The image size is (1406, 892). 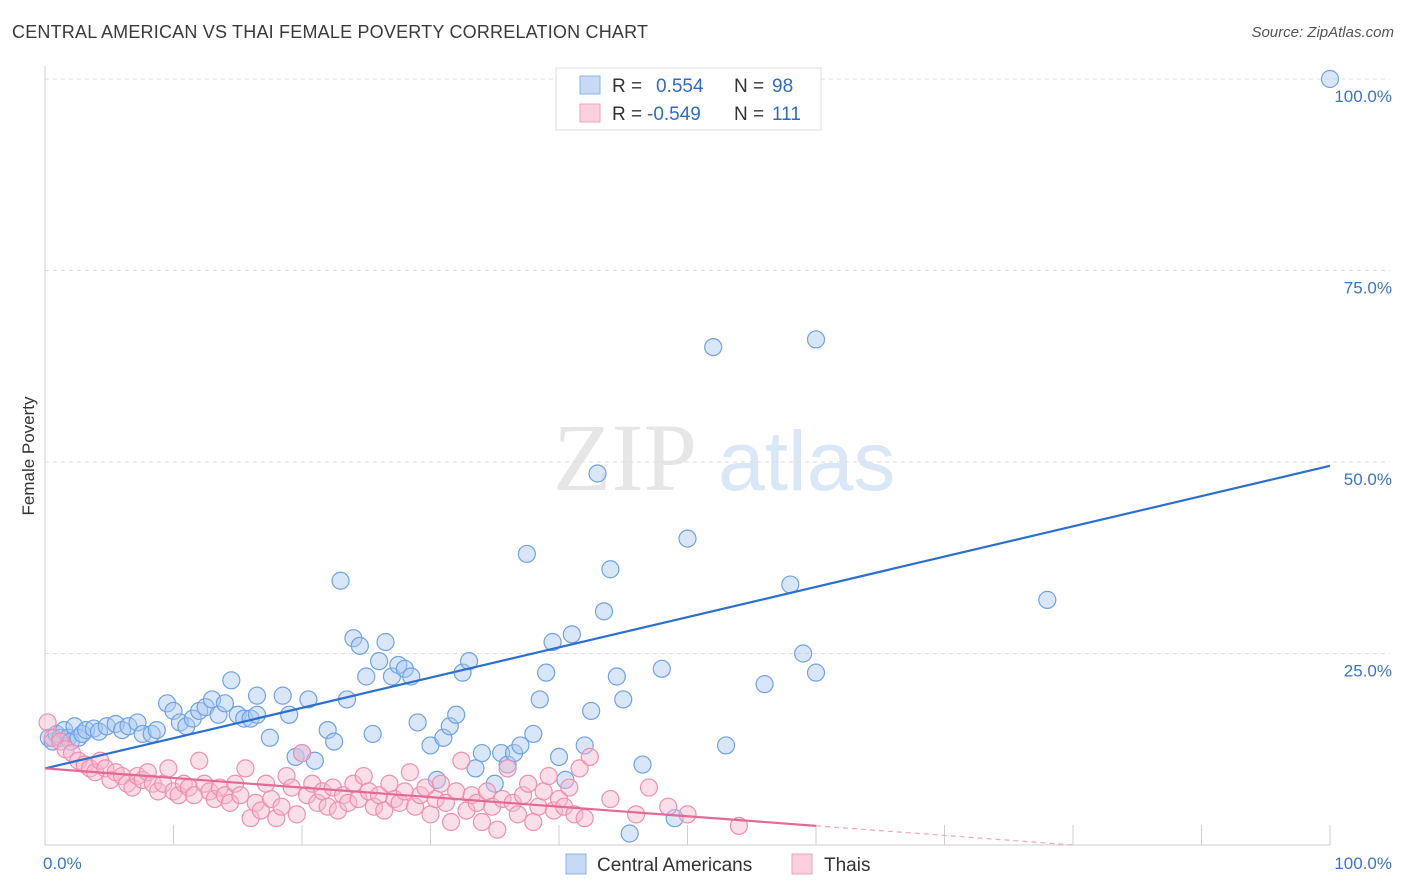 What do you see at coordinates (1363, 863) in the screenshot?
I see `x-tick-label-1: 100.0%` at bounding box center [1363, 863].